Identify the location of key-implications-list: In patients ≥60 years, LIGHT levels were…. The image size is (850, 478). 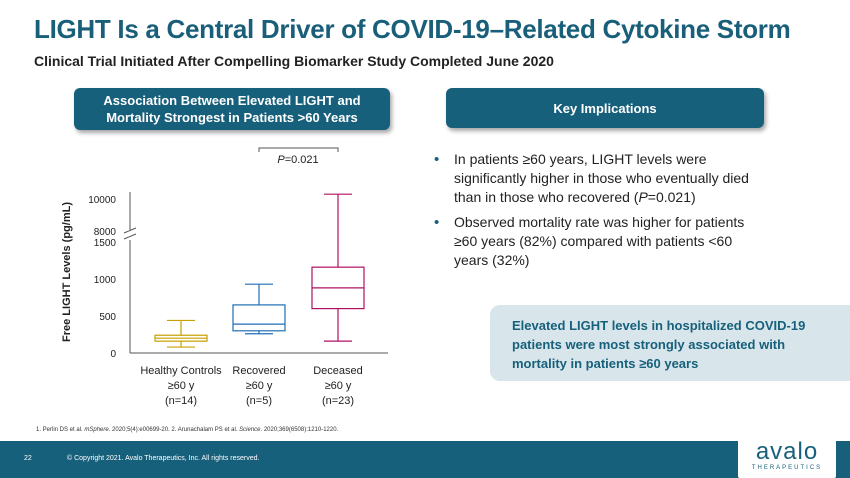
(592, 213).